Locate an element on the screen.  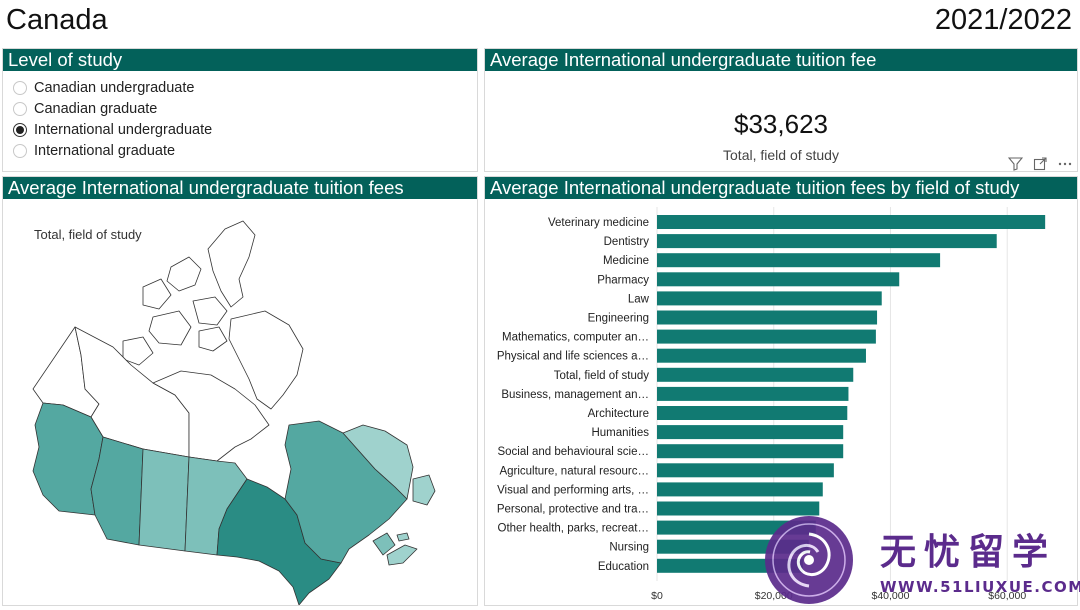
site-watermark-logo: 无忧留学 WWW.51LIUXUE.COM is located at coordinates (922, 560).